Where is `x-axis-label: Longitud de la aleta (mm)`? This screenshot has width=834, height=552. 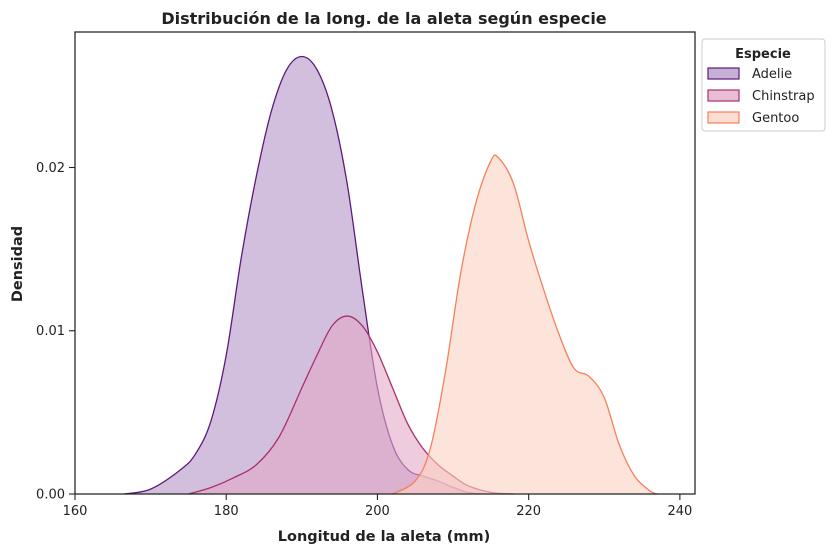 x-axis-label: Longitud de la aleta (mm) is located at coordinates (384, 537).